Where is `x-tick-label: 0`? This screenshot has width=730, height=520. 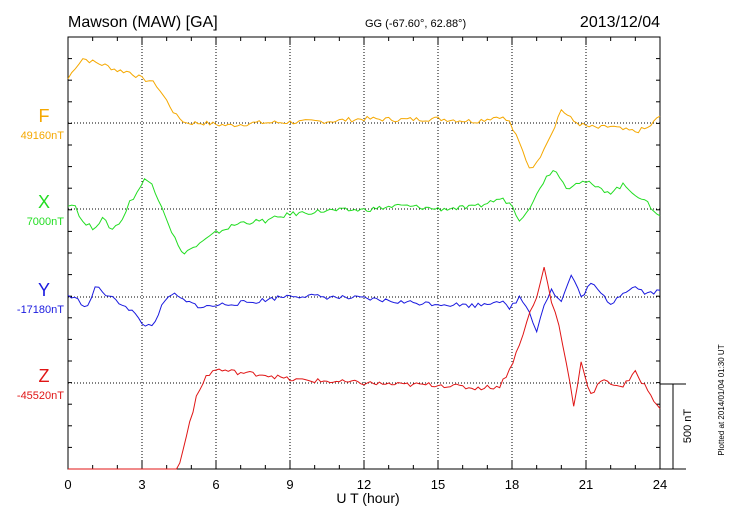
x-tick-label: 0 is located at coordinates (67, 484).